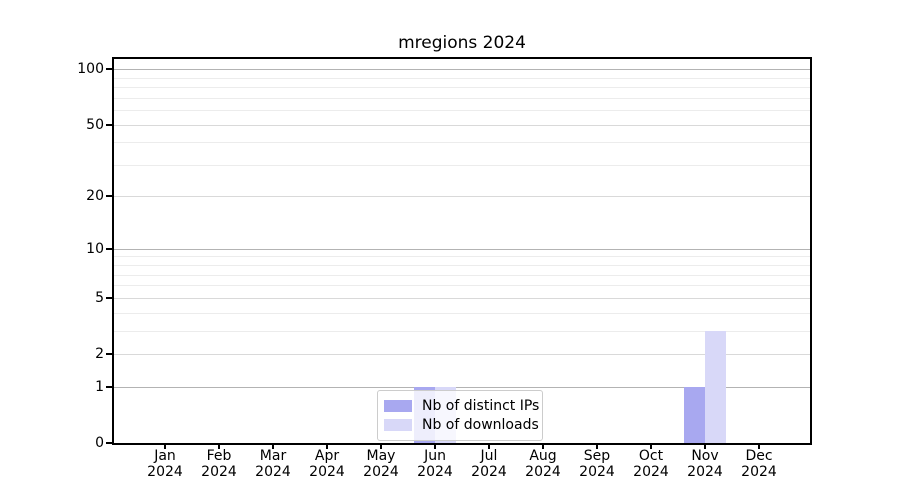 The image size is (900, 500). What do you see at coordinates (597, 456) in the screenshot?
I see `x-tick-month: Sep` at bounding box center [597, 456].